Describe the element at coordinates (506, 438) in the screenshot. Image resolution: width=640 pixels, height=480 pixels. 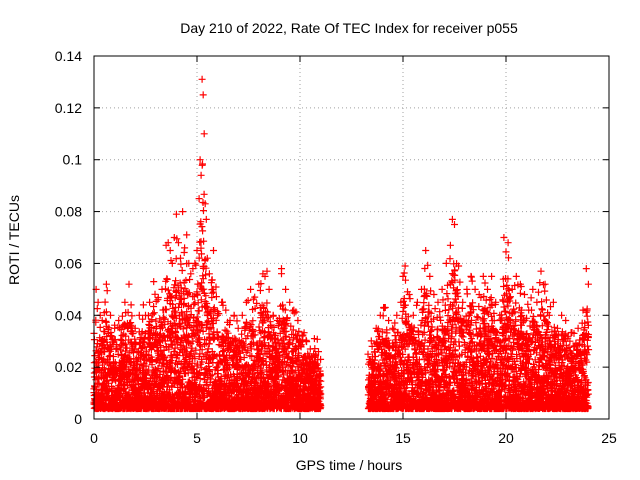
I see `x-tick-label: 20` at that location.